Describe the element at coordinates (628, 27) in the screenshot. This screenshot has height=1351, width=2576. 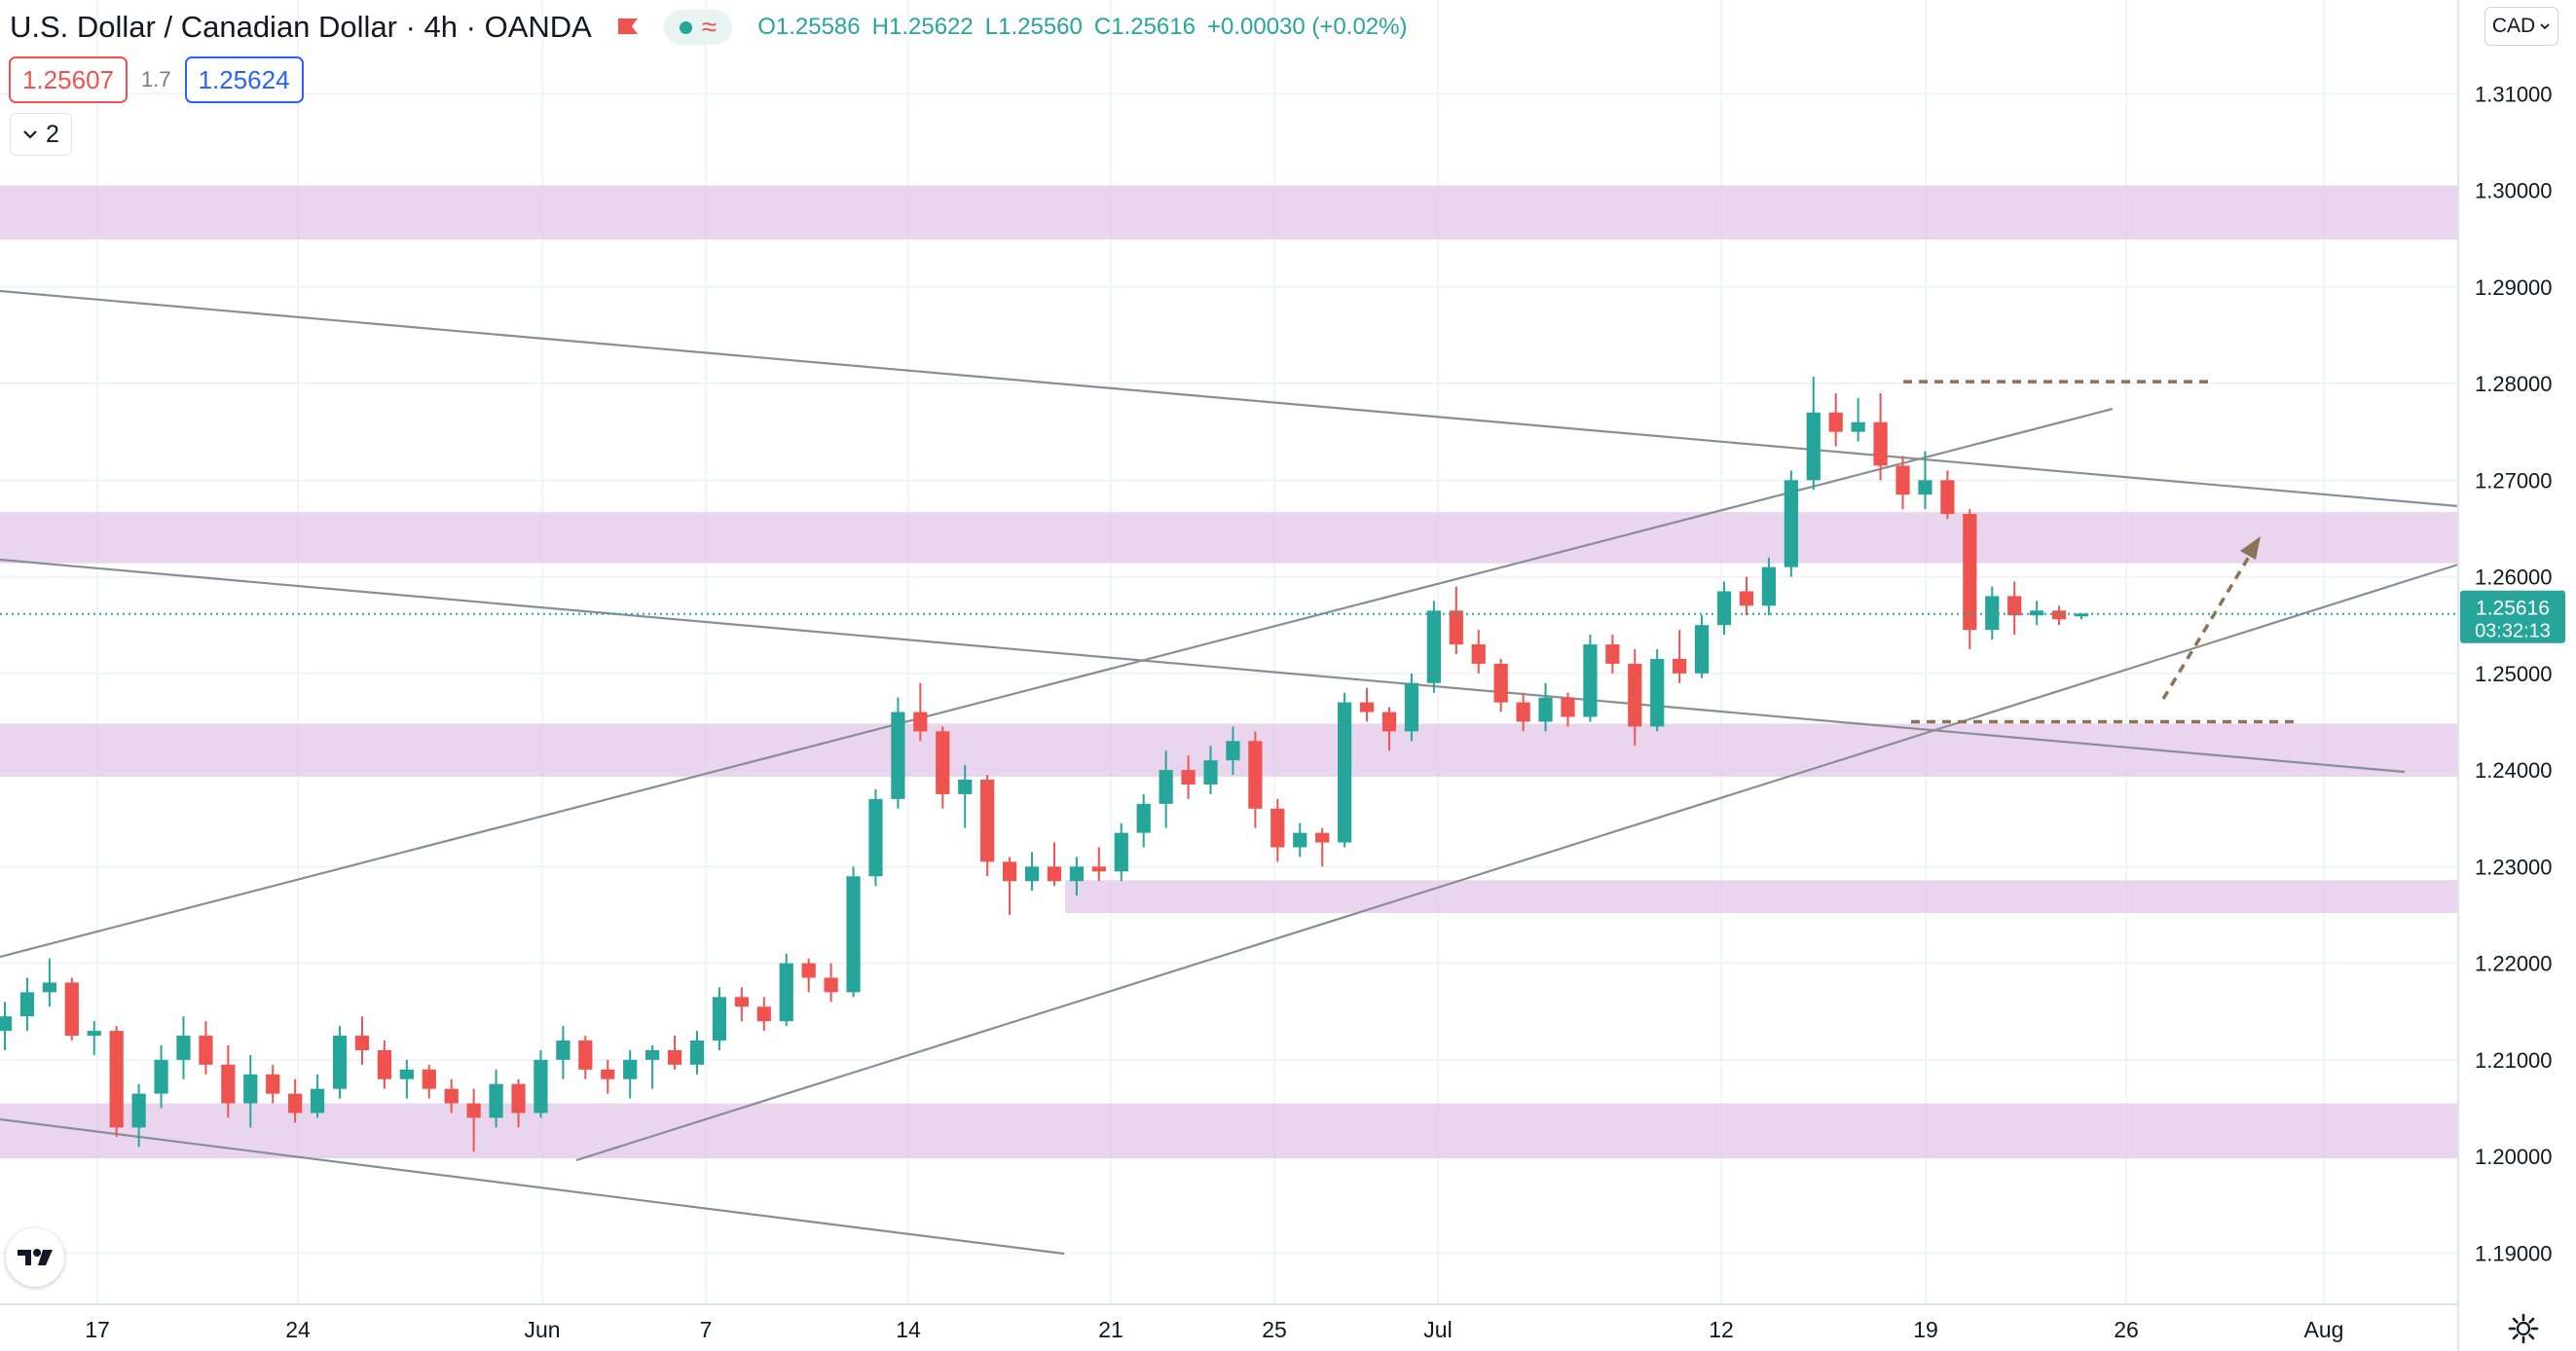
I see `flag-icon` at that location.